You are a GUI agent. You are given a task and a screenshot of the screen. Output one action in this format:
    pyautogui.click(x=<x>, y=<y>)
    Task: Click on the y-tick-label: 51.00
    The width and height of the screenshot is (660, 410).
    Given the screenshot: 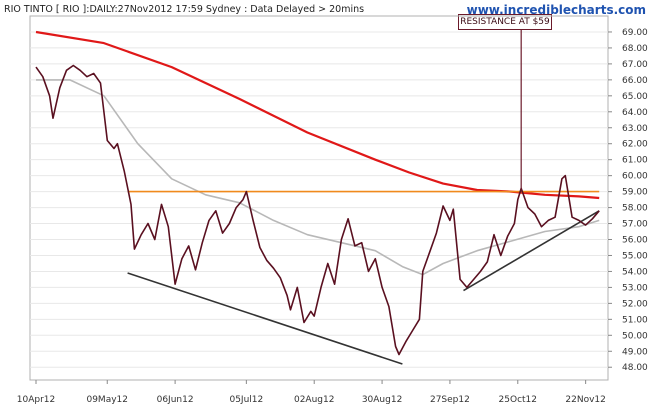 What is the action you would take?
    pyautogui.click(x=635, y=320)
    